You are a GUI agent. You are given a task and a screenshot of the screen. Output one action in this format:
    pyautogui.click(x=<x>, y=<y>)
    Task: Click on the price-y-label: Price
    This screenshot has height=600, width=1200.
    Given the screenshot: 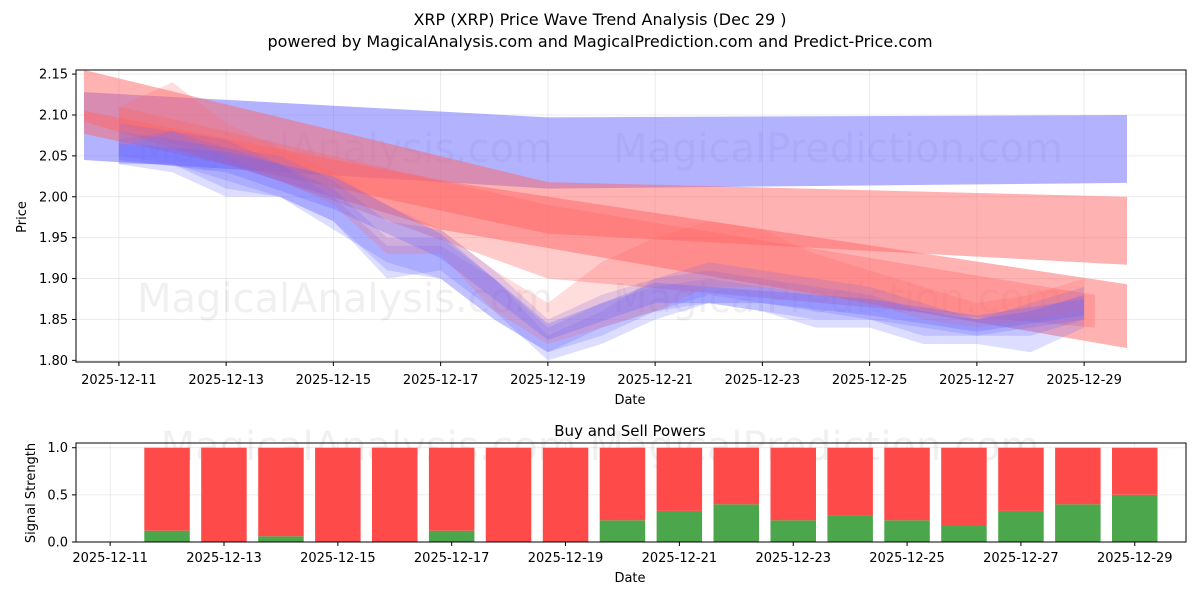 What is the action you would take?
    pyautogui.click(x=22, y=217)
    